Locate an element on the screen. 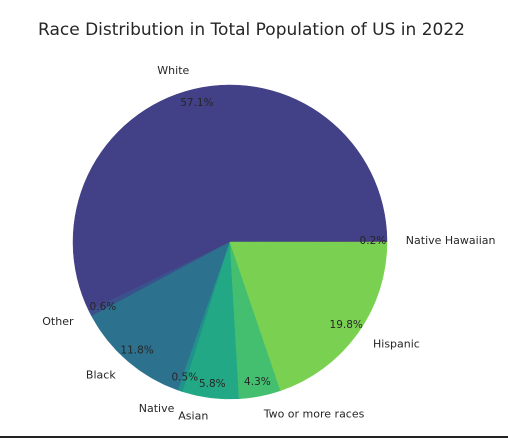  percent-label-two-or-more-races: 4.3% is located at coordinates (257, 382).